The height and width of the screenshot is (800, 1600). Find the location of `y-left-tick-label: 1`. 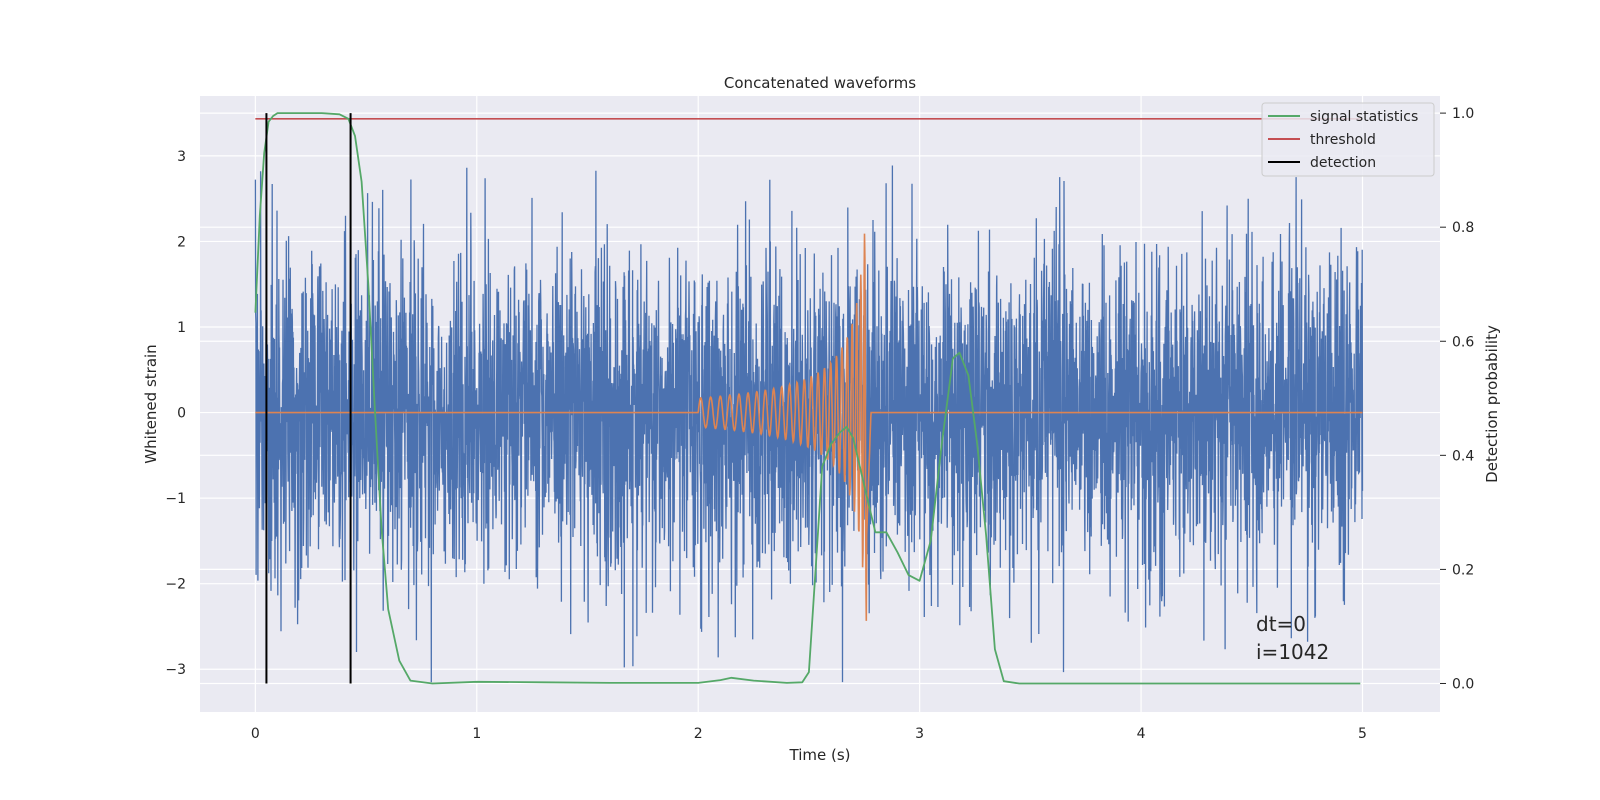

y-left-tick-label: 1 is located at coordinates (181, 328).